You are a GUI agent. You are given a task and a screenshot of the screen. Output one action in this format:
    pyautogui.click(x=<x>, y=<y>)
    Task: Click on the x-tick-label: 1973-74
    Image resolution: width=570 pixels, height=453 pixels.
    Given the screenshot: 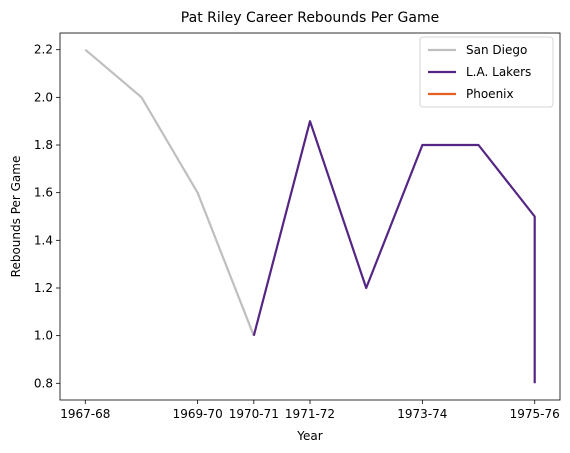 What is the action you would take?
    pyautogui.click(x=422, y=414)
    